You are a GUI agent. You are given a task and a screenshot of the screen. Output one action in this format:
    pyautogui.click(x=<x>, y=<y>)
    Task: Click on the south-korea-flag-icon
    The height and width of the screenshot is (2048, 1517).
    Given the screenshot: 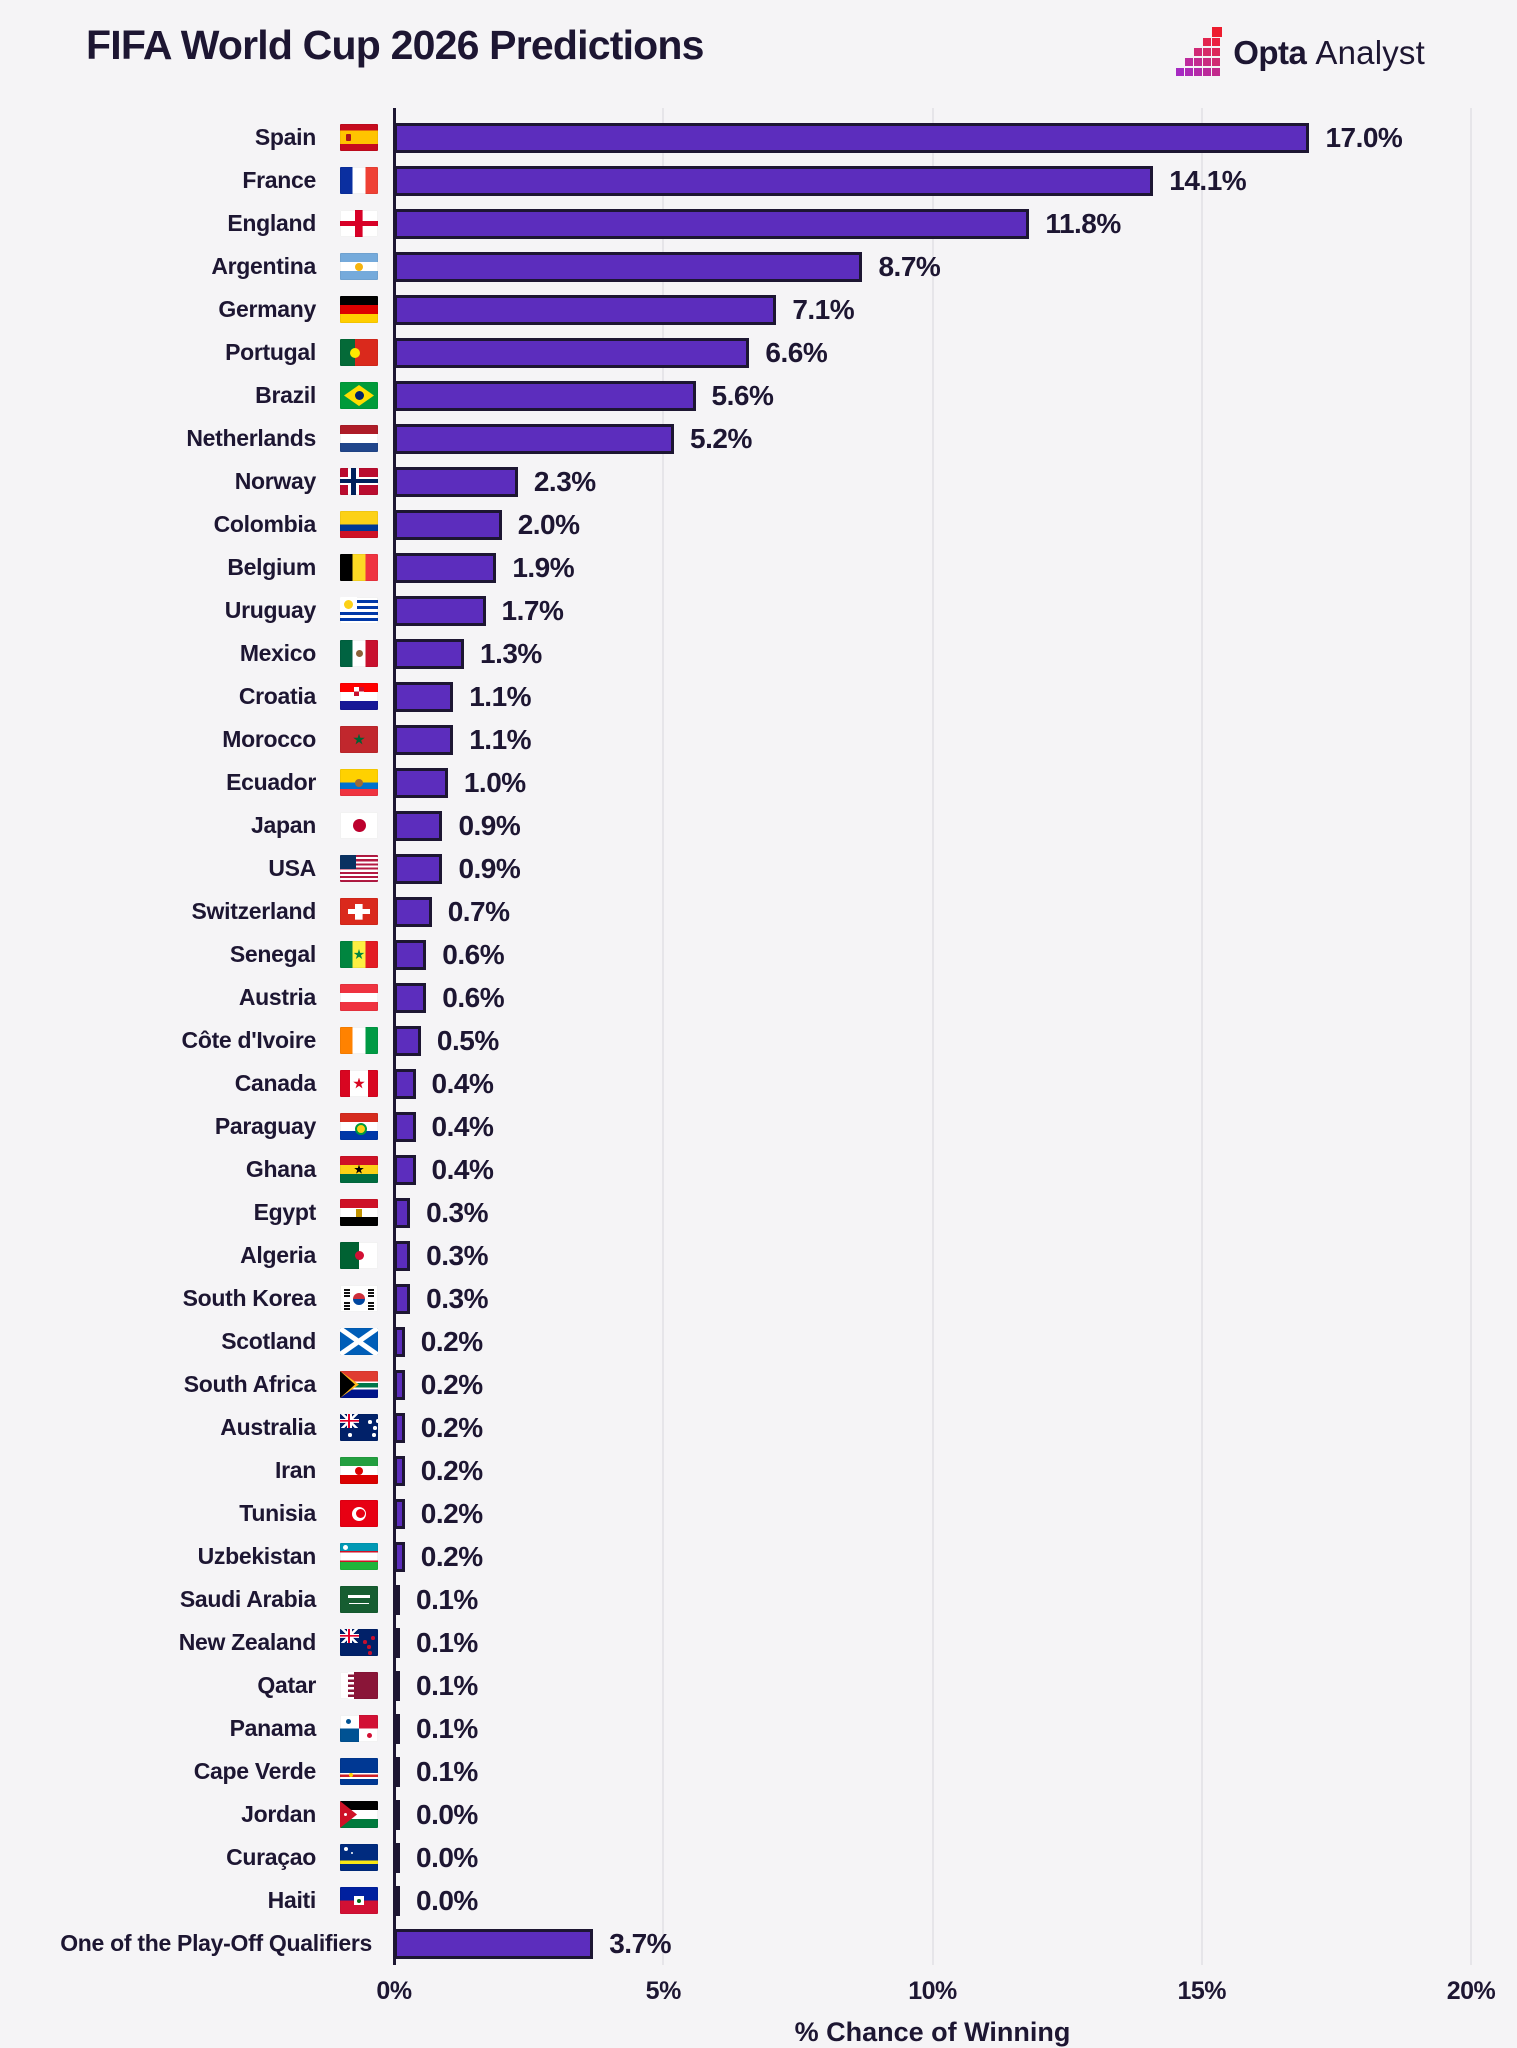 What is the action you would take?
    pyautogui.click(x=359, y=1298)
    